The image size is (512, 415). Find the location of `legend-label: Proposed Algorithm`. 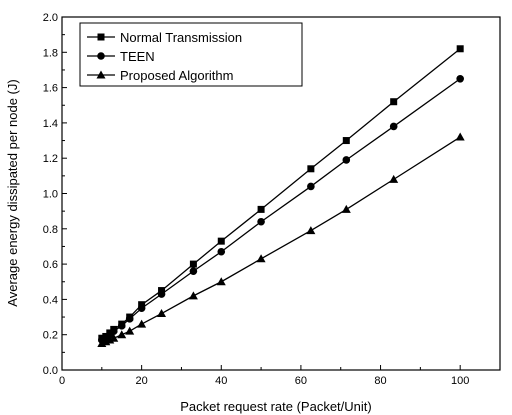

legend-label: Proposed Algorithm is located at coordinates (176, 75).